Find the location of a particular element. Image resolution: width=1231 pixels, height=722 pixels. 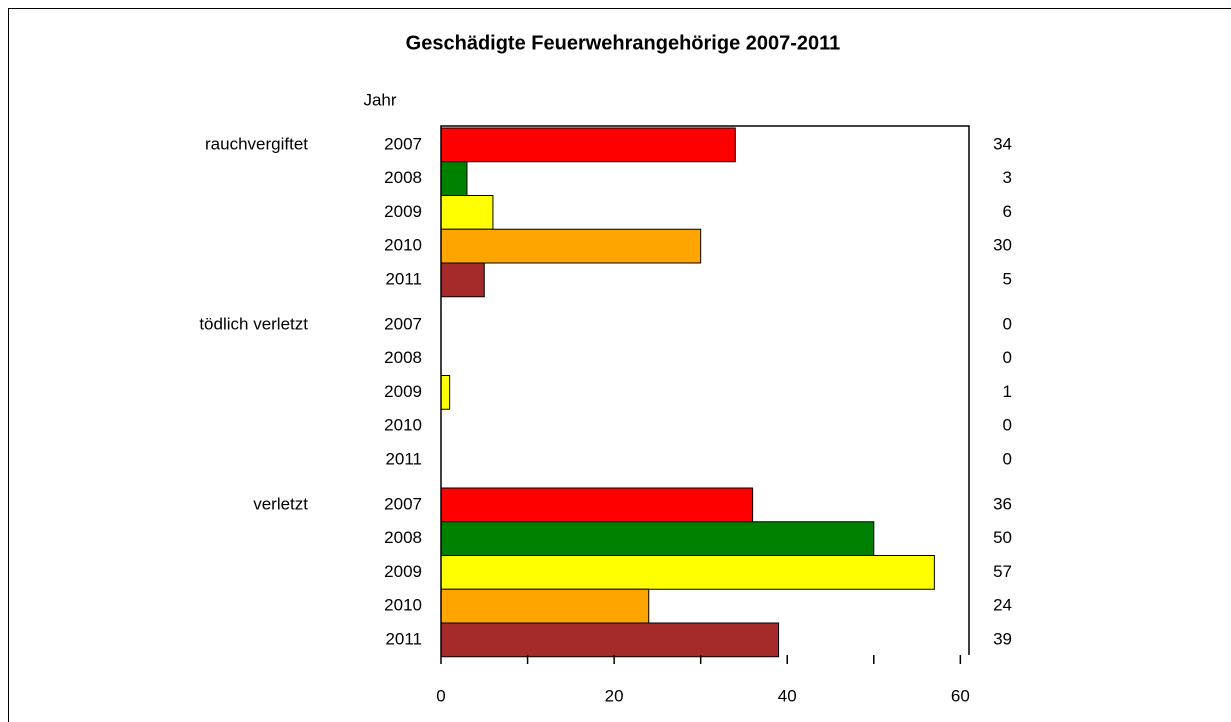

x-tick-label: 0 is located at coordinates (440, 695).